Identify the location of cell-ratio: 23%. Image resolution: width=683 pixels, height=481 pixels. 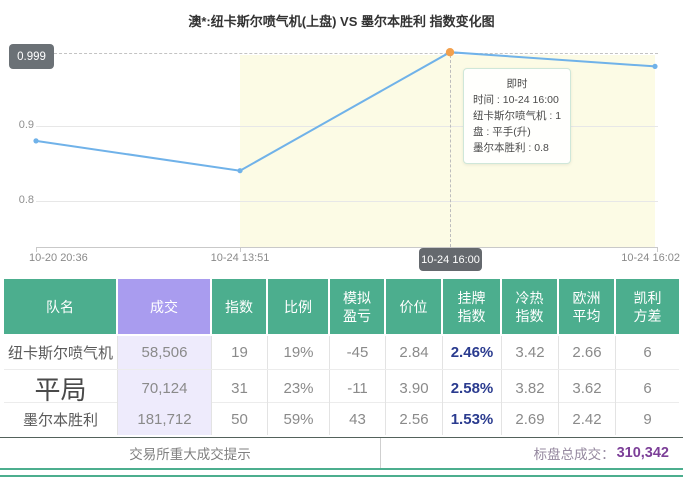
(299, 388).